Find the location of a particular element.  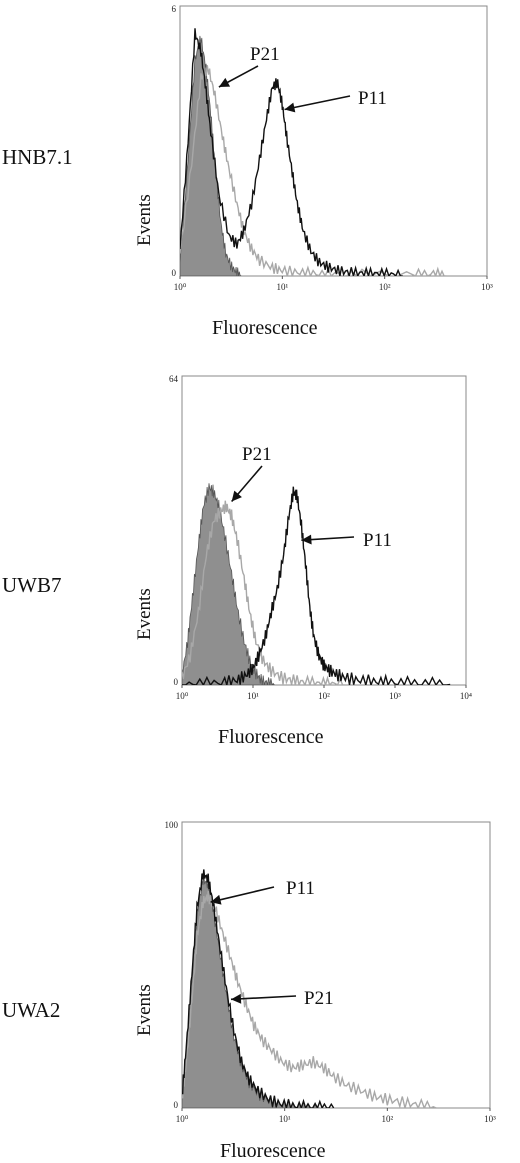

y-tick-label: 100 is located at coordinates (172, 825).